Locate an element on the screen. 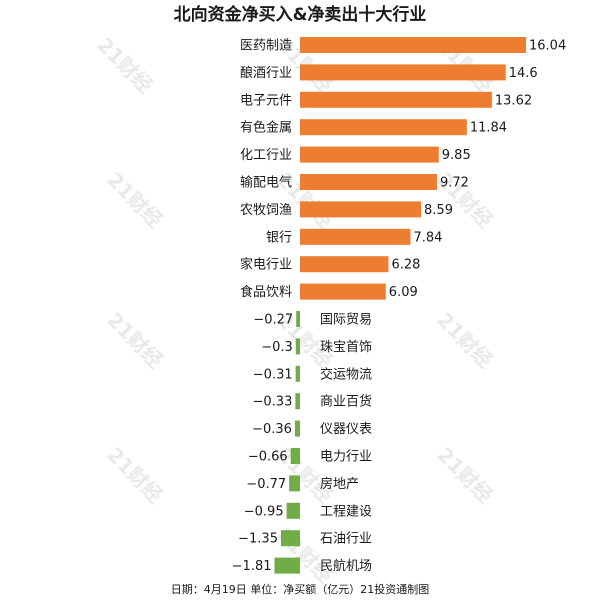  value-label-15: −0.36 is located at coordinates (272, 429).